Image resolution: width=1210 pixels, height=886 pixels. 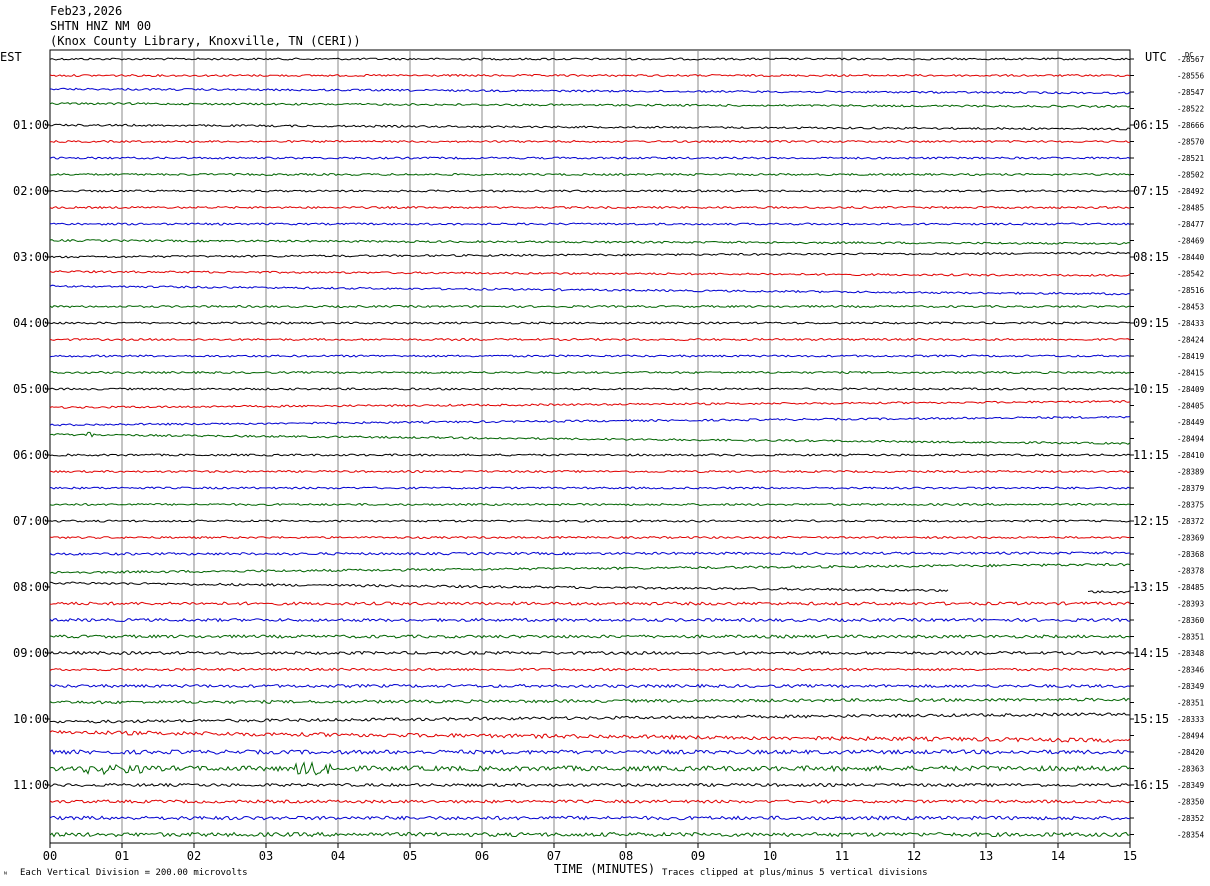 What do you see at coordinates (1191, 257) in the screenshot?
I see `dc-offset-label: -28440` at bounding box center [1191, 257].